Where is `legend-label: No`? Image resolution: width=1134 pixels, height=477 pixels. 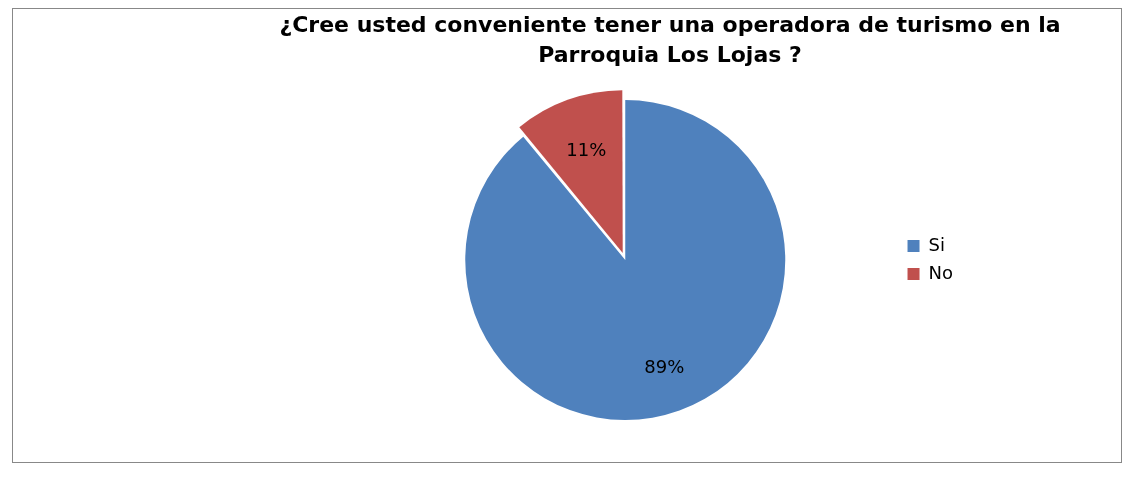
legend-label: No is located at coordinates (941, 272).